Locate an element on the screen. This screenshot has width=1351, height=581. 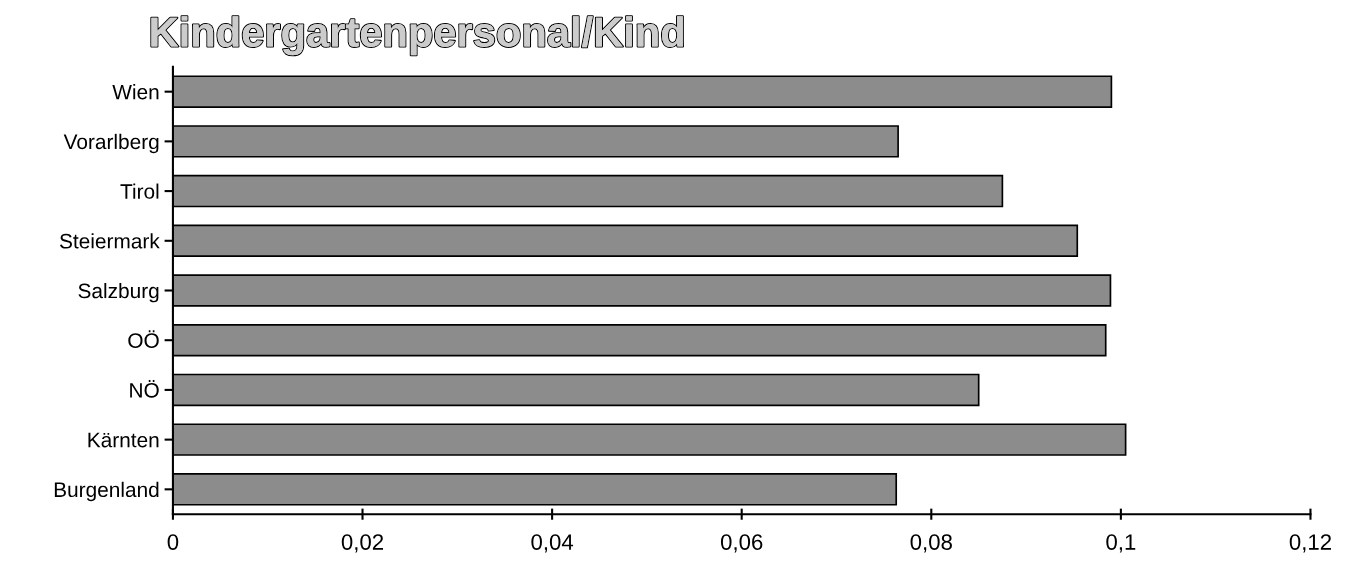
y-tick-label: Burgenland is located at coordinates (106, 491).